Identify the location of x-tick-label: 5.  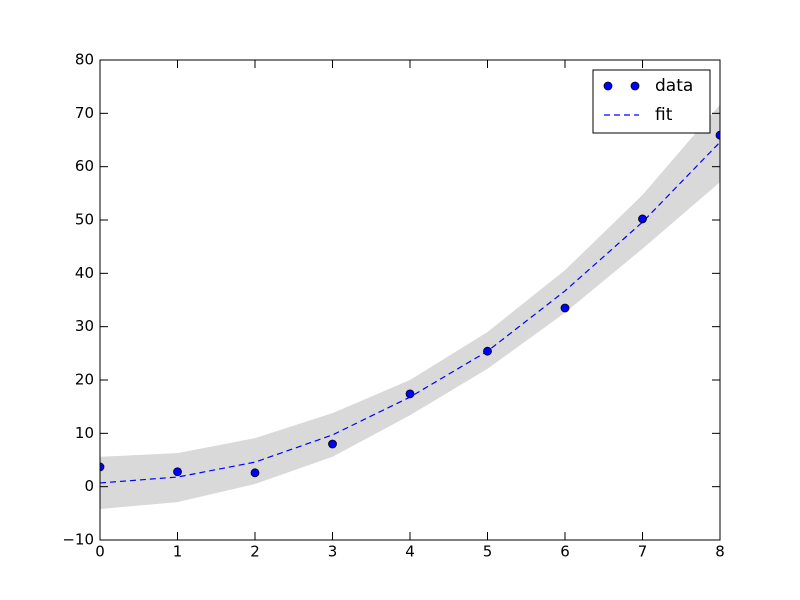
(488, 552).